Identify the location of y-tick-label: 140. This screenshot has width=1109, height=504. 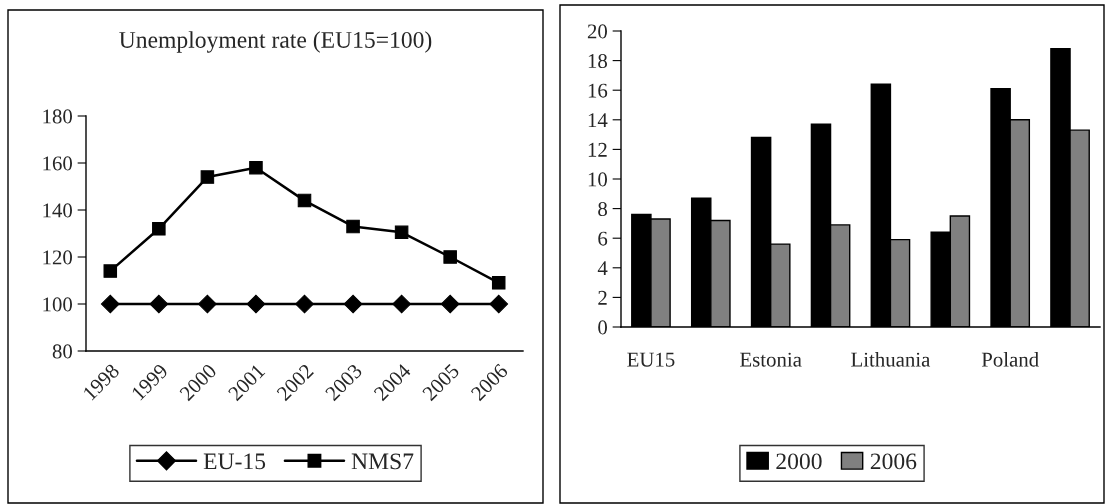
(58, 210).